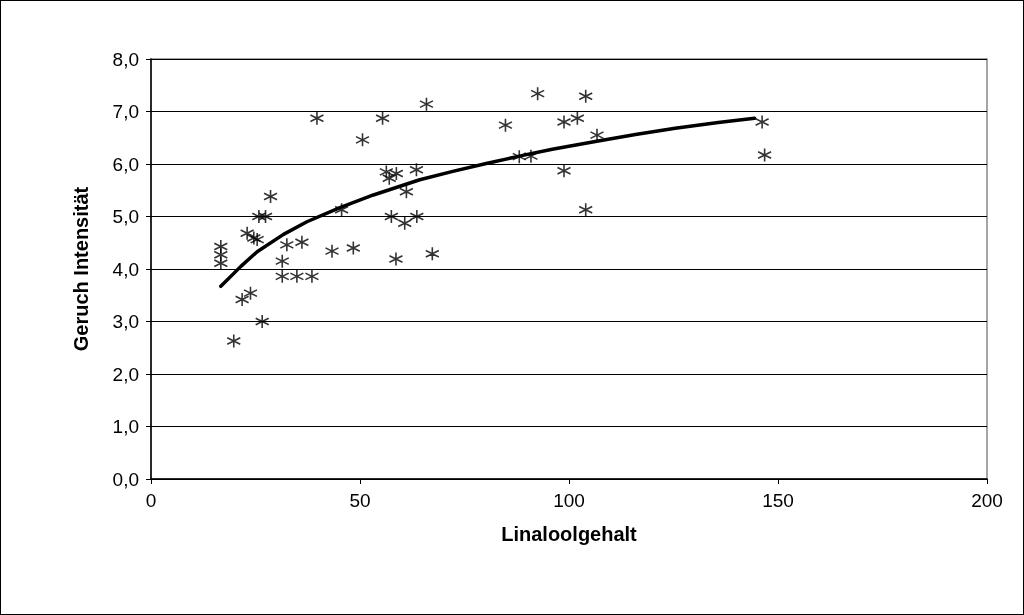 The height and width of the screenshot is (615, 1024). I want to click on x-tick-label: 150, so click(778, 500).